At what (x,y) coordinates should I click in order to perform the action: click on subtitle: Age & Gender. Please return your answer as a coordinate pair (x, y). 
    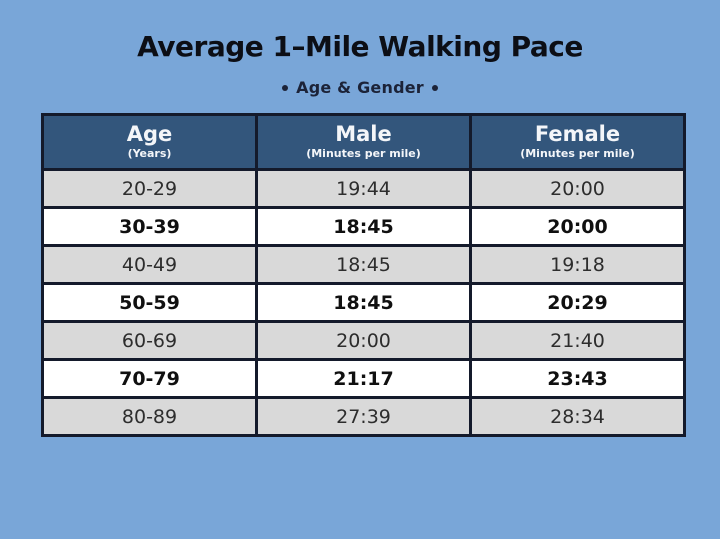
    Looking at the image, I should click on (360, 87).